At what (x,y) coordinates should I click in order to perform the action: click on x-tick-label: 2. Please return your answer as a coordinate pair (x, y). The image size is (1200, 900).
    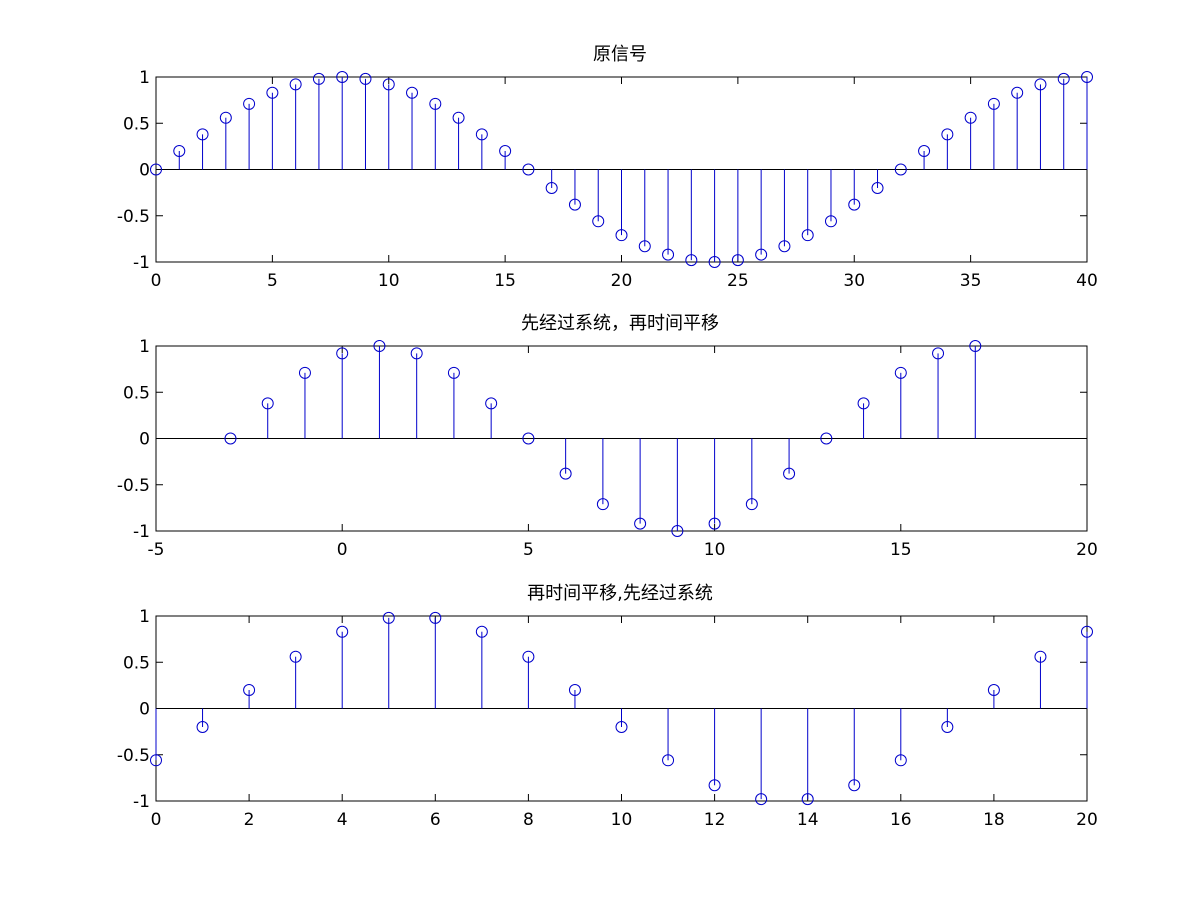
    Looking at the image, I should click on (249, 820).